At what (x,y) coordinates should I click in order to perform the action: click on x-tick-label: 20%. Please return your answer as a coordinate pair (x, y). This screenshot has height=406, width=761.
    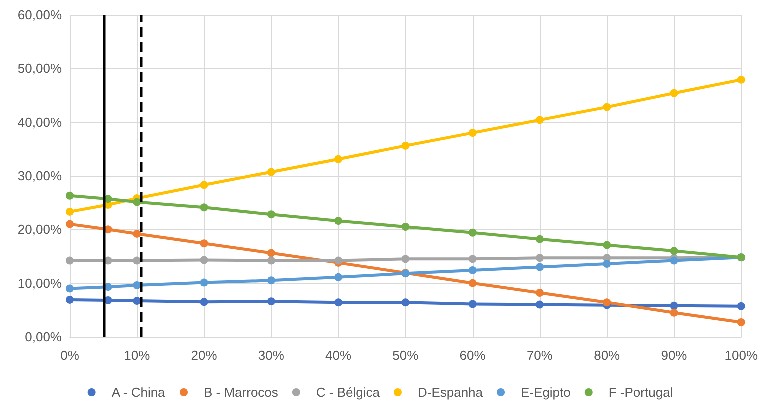
    Looking at the image, I should click on (204, 355).